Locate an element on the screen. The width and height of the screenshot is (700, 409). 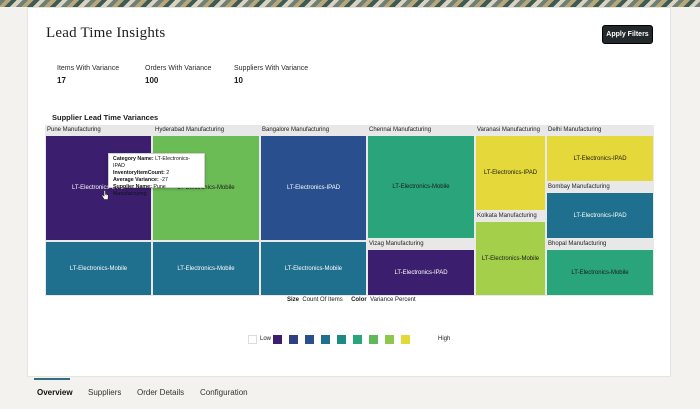
tile-bangalore-ipad: LT-Electronics-IPAD is located at coordinates (313, 188).